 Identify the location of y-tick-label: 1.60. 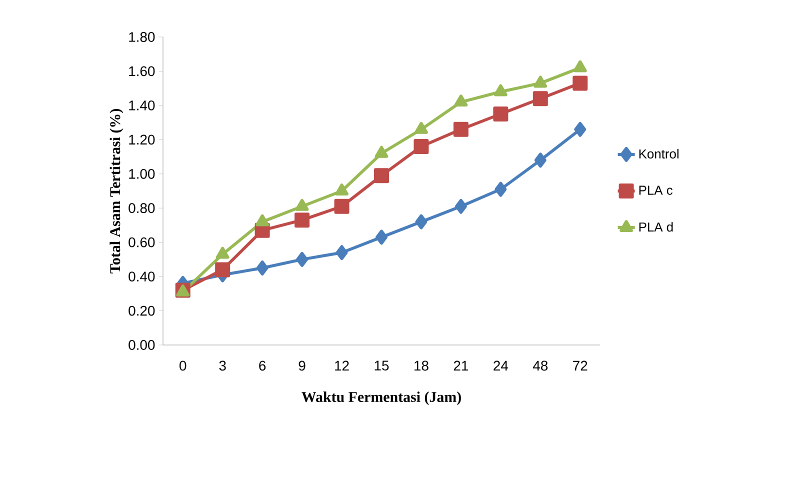
(142, 71).